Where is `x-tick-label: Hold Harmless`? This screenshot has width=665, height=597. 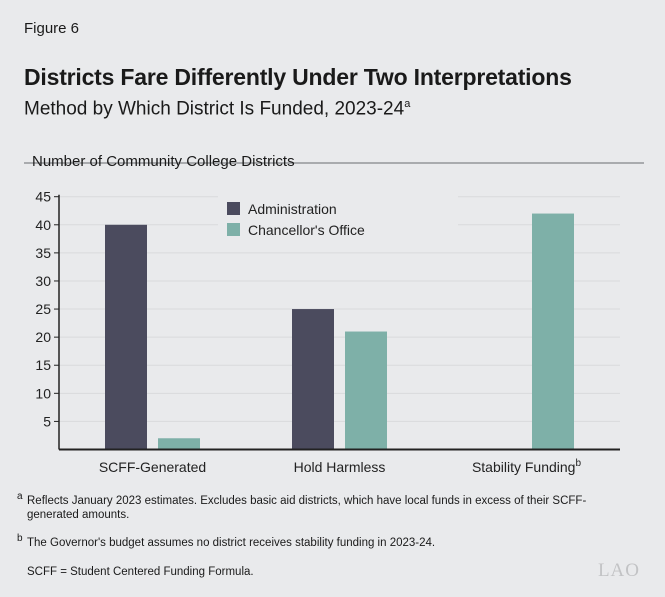 x-tick-label: Hold Harmless is located at coordinates (340, 467).